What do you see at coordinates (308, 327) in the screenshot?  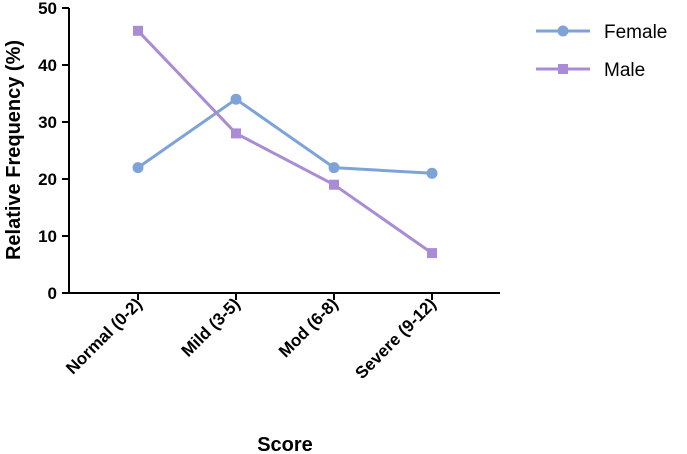 I see `x-tick-label: Mod (6-8)` at bounding box center [308, 327].